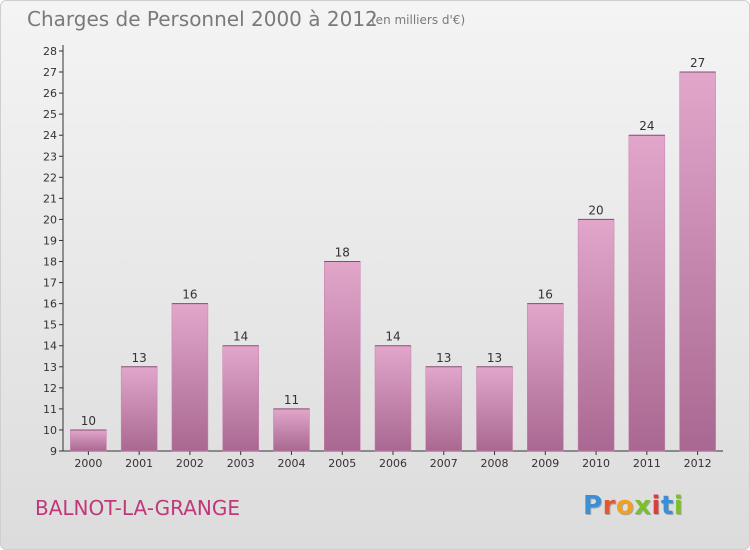 The image size is (750, 550). What do you see at coordinates (50, 240) in the screenshot?
I see `y-tick-label: 19` at bounding box center [50, 240].